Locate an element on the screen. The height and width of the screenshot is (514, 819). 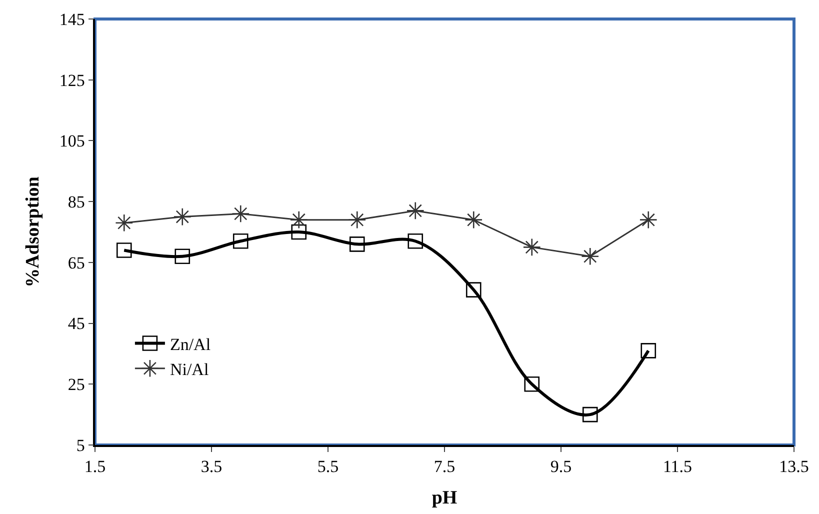
y-tick-label: 145 is located at coordinates (72, 19).